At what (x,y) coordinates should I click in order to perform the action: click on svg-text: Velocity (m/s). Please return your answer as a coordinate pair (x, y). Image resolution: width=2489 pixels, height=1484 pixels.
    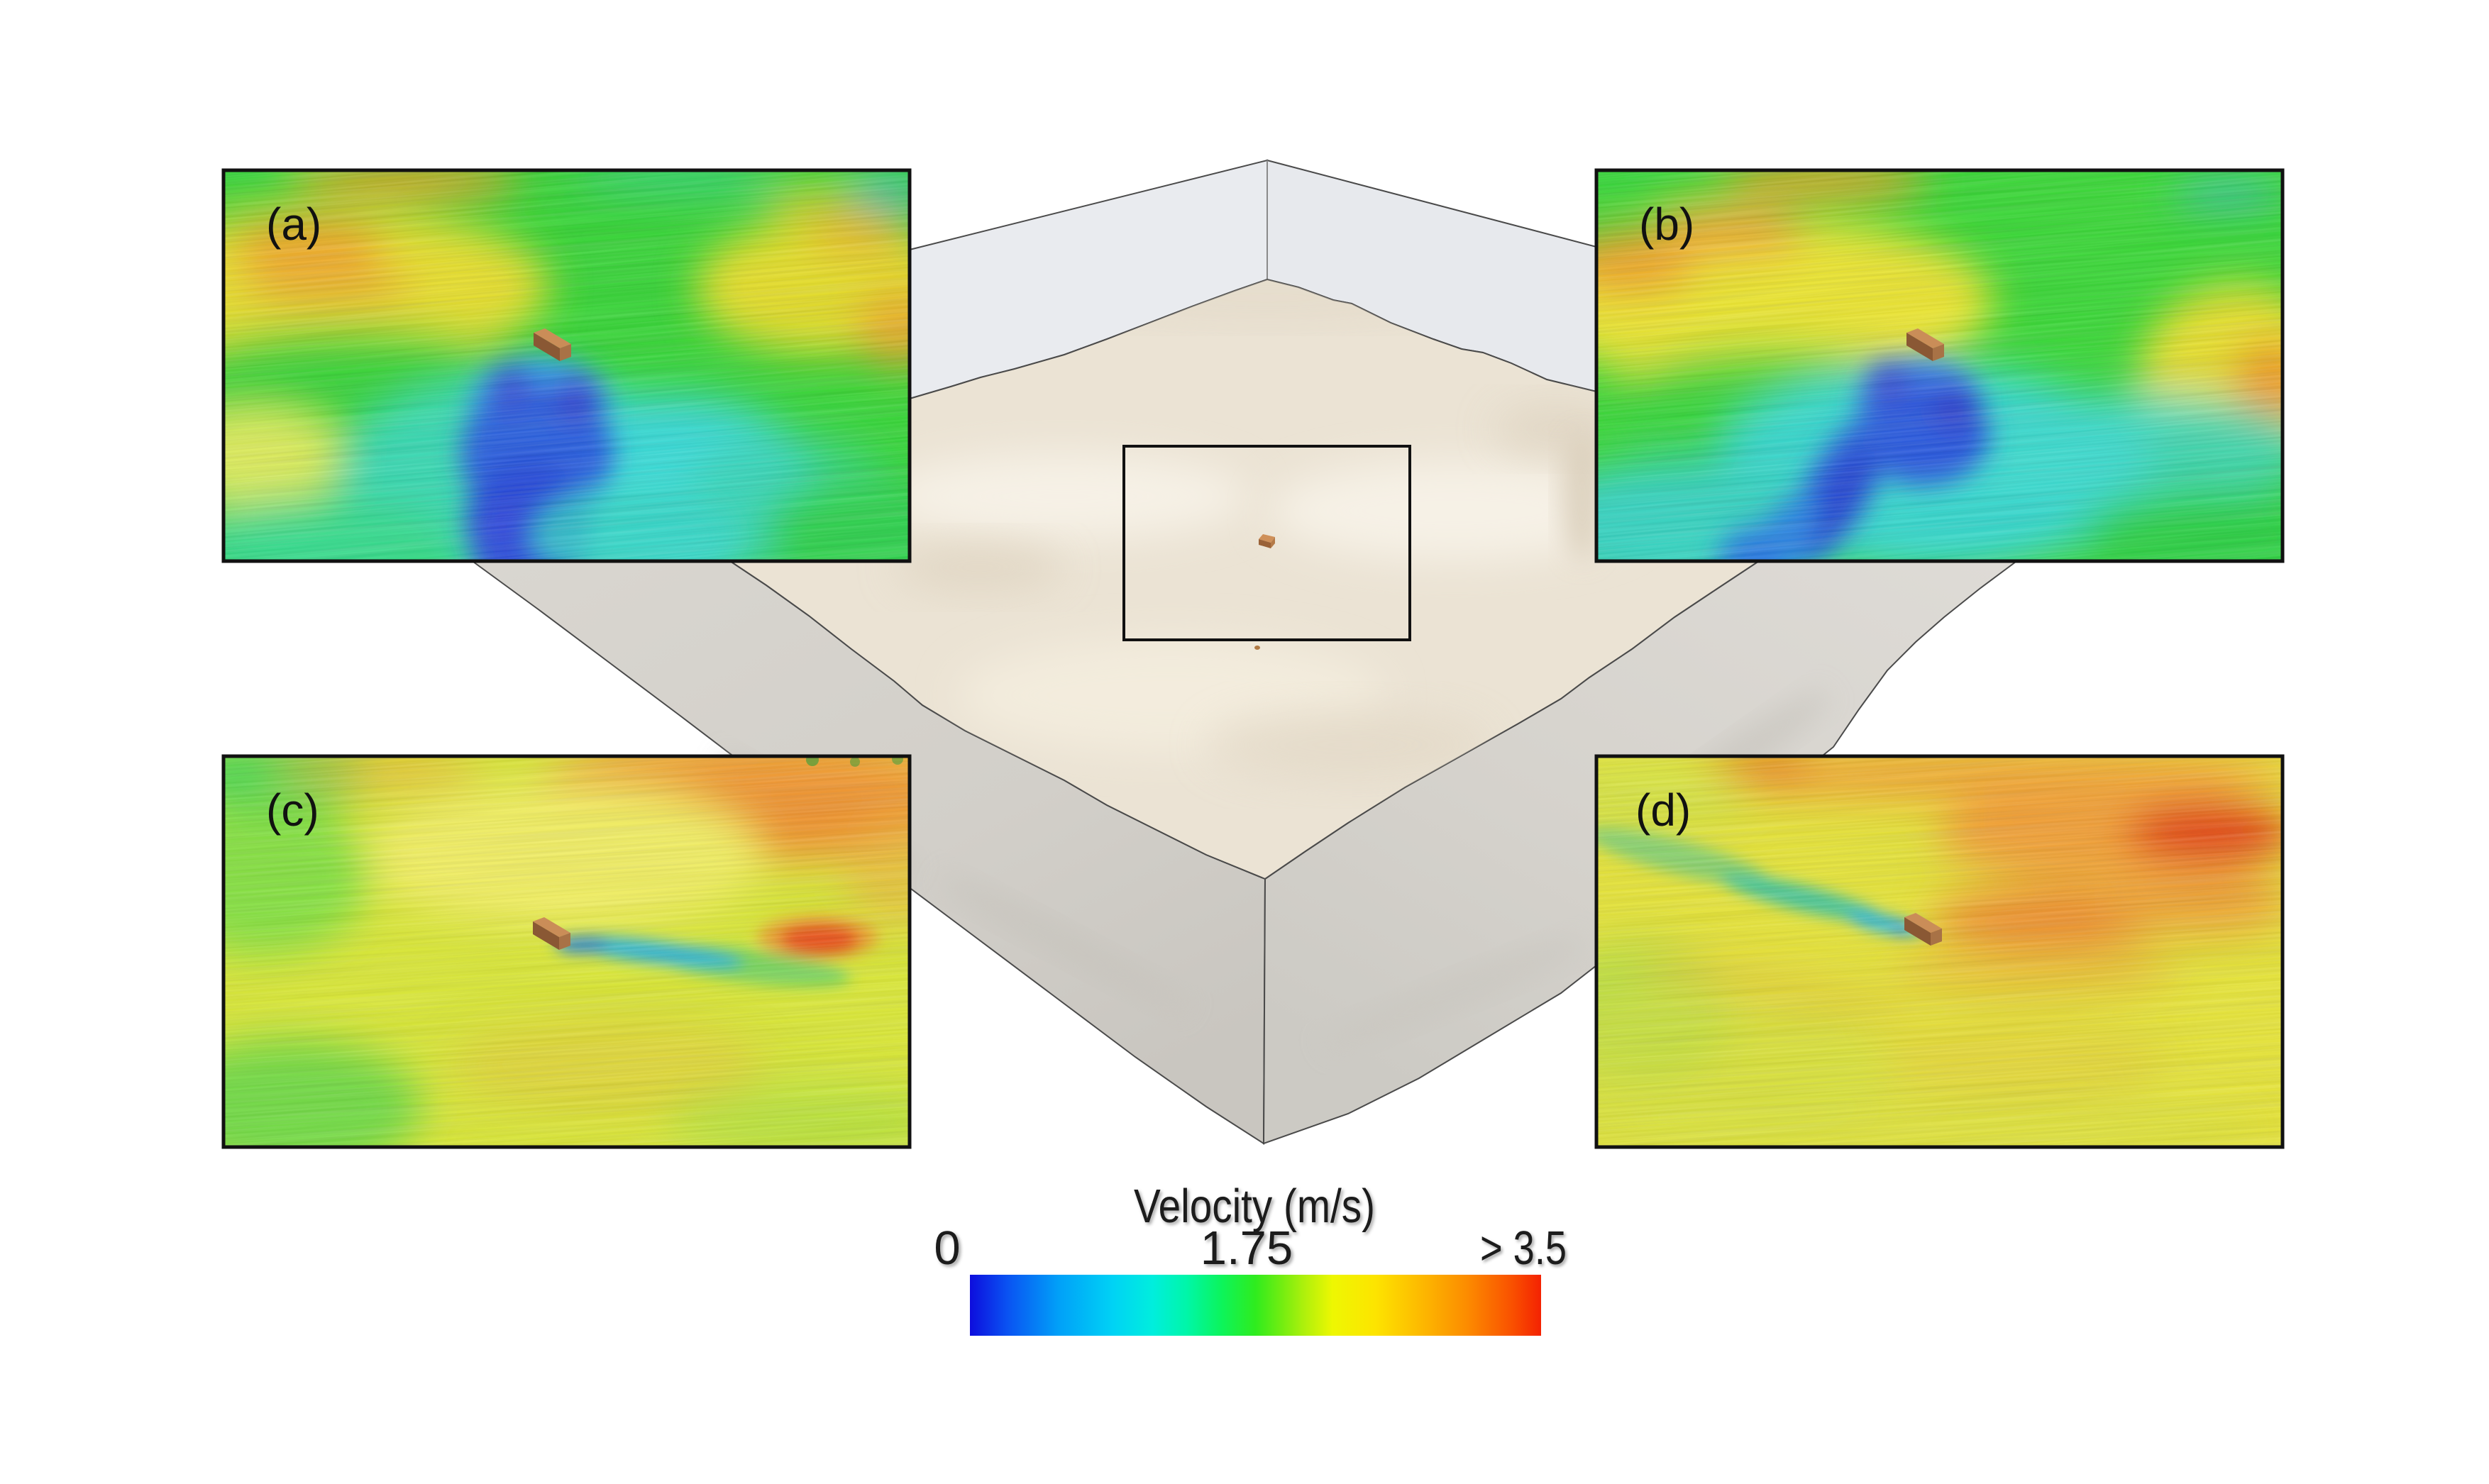
    Looking at the image, I should click on (1254, 1206).